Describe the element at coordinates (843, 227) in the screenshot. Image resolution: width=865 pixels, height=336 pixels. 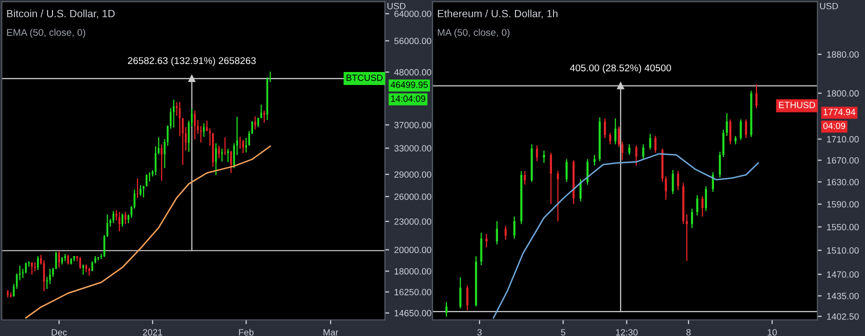
I see `y-tick-label: 1550.00` at that location.